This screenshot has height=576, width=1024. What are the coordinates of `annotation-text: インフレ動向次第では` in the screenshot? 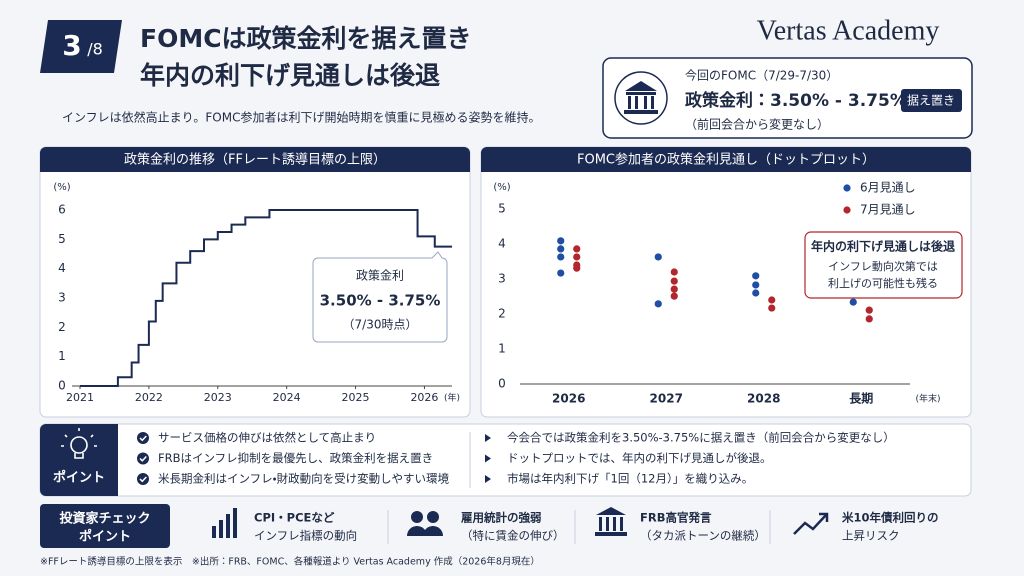 It's located at (883, 266).